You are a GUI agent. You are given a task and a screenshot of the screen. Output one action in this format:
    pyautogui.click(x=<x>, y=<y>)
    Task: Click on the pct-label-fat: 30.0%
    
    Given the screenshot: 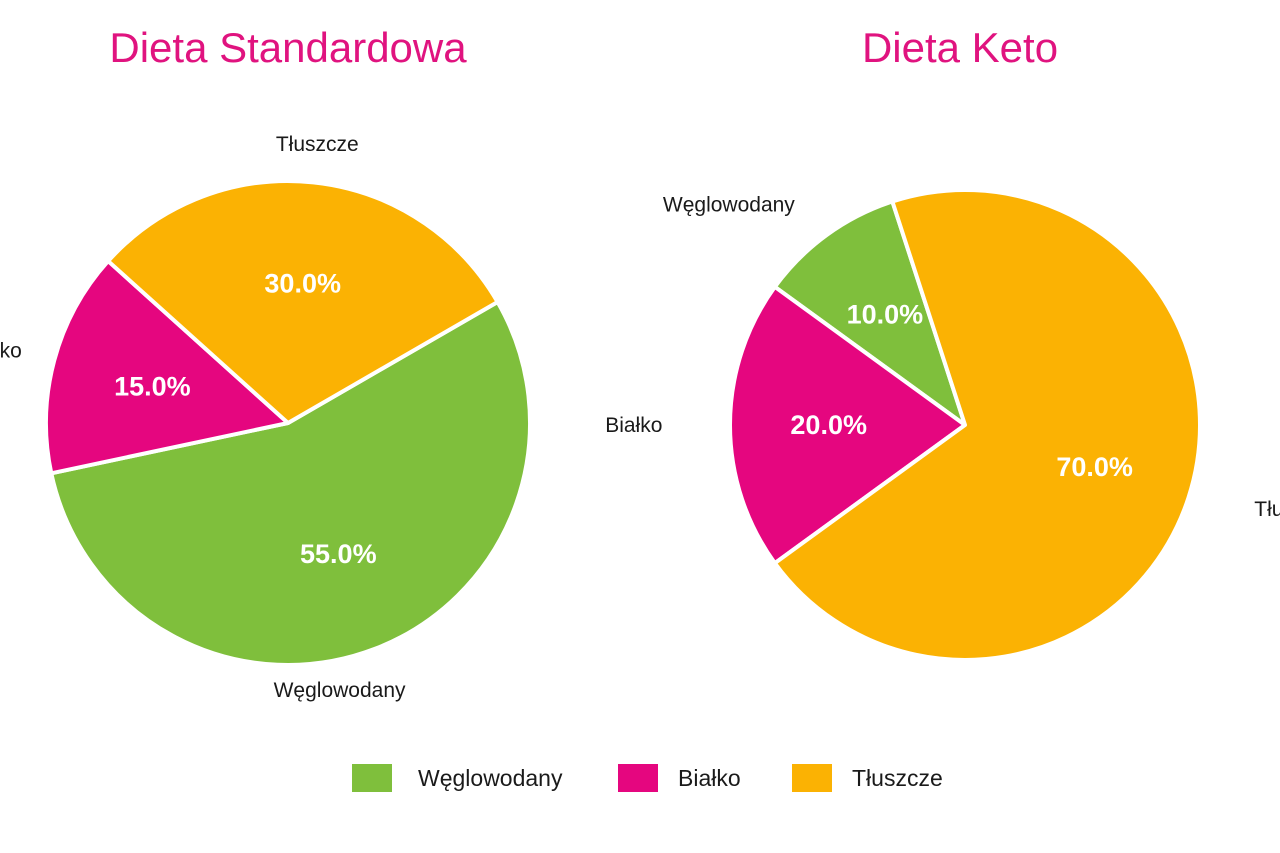 What is the action you would take?
    pyautogui.click(x=302, y=283)
    